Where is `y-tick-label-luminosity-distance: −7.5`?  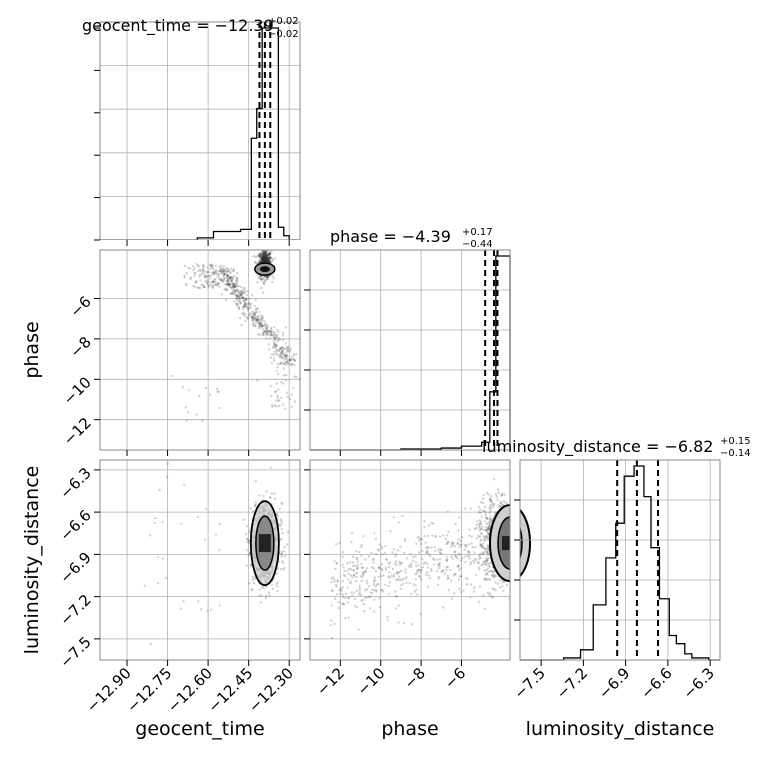 y-tick-label-luminosity-distance: −7.5 is located at coordinates (75, 652).